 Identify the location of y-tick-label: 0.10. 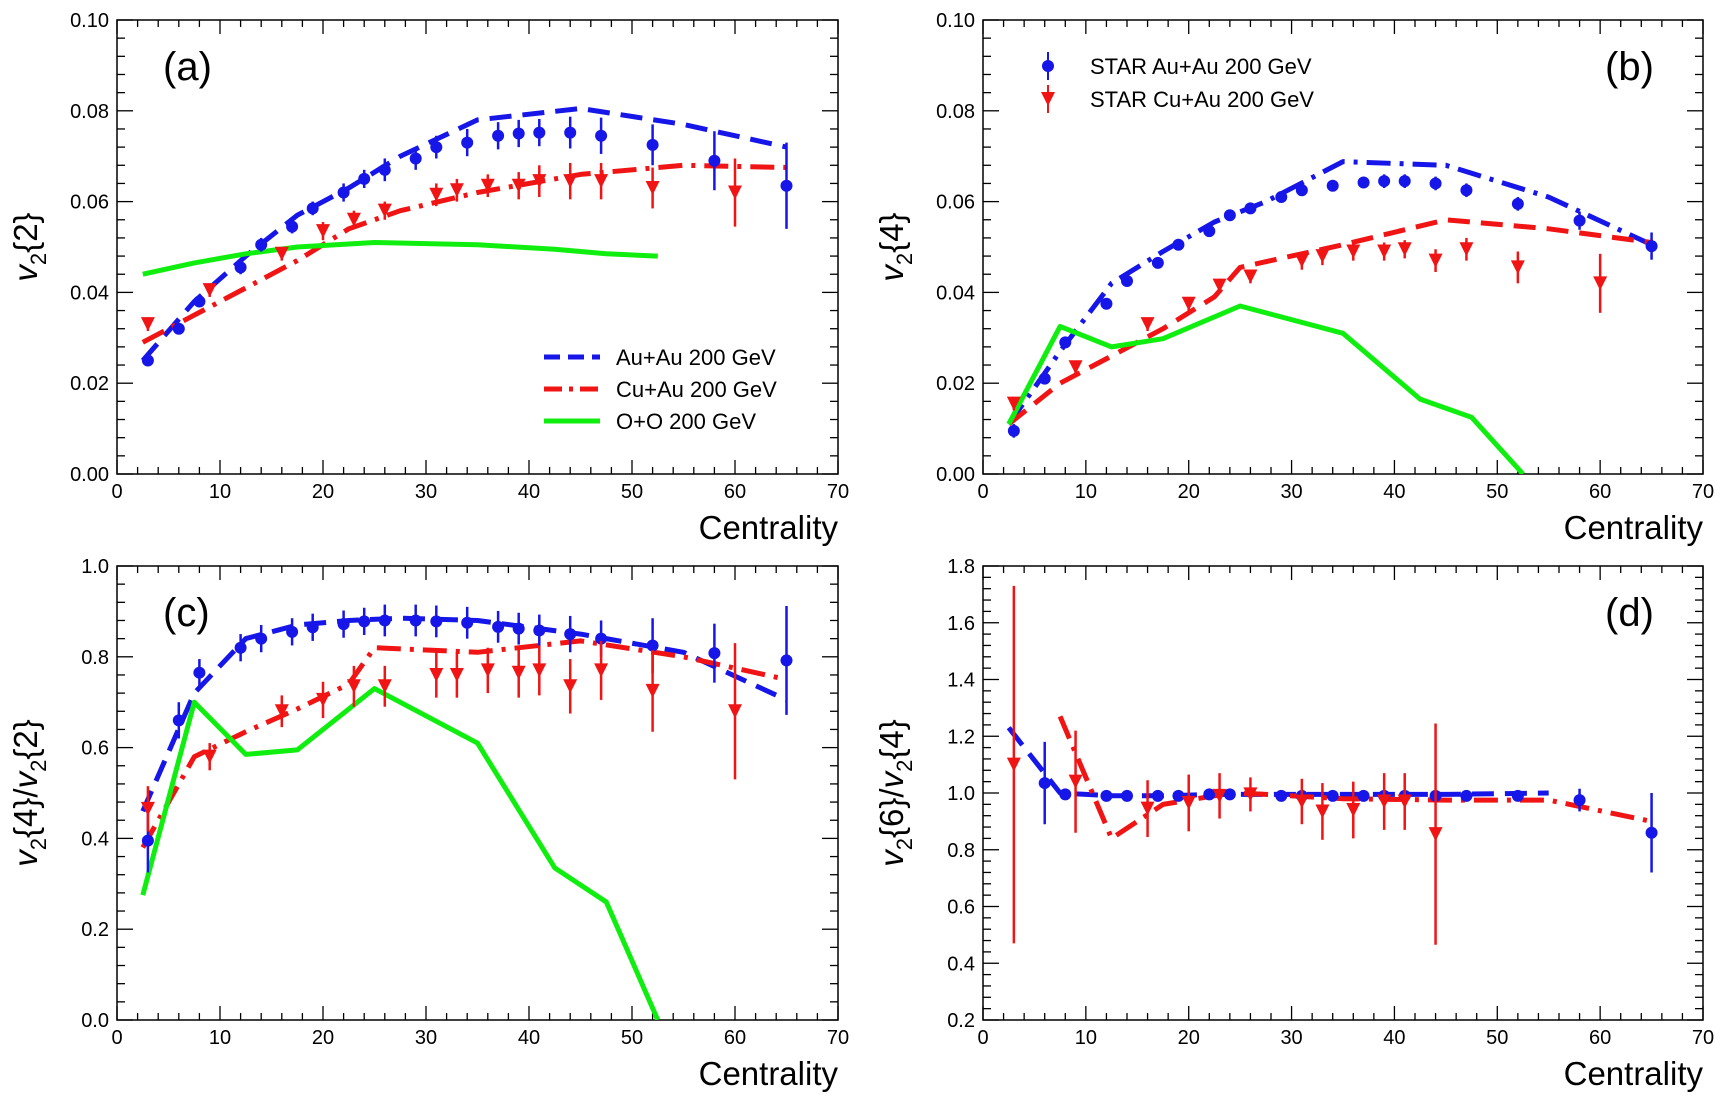
(955, 21).